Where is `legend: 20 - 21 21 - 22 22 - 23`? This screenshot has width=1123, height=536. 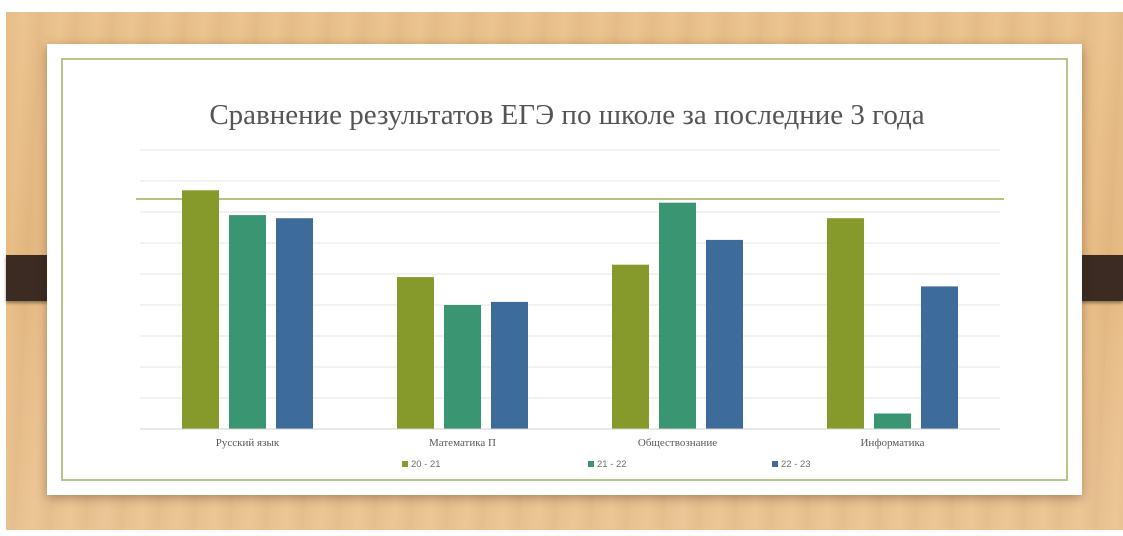
legend: 20 - 21 21 - 22 22 - 23 is located at coordinates (606, 464).